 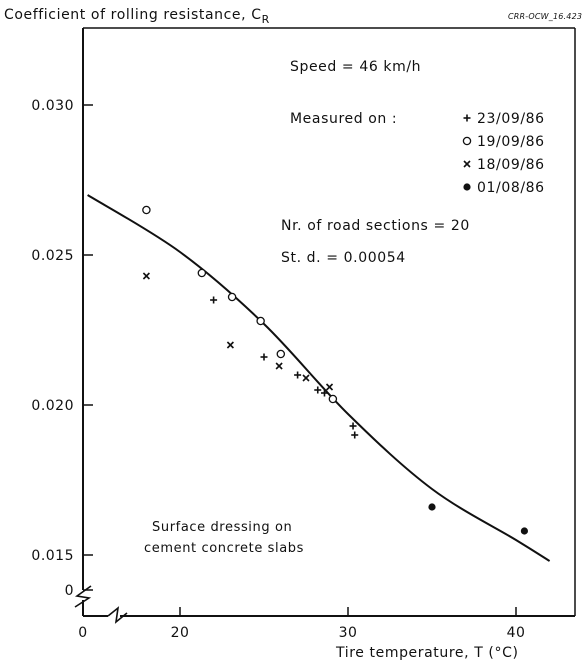 What do you see at coordinates (545, 16) in the screenshot?
I see `figure-tag: CRR-OCW_16.423` at bounding box center [545, 16].